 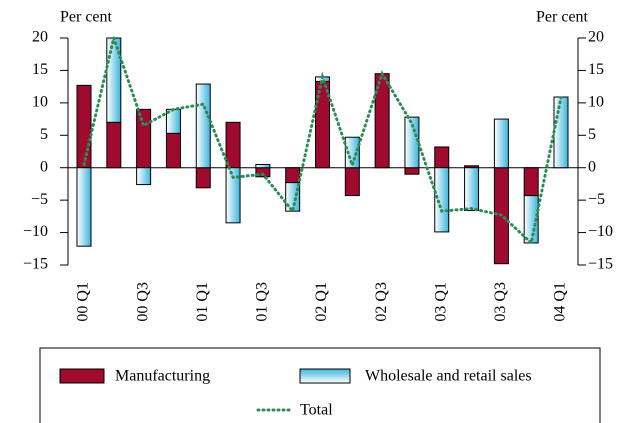 I want to click on y-axis-label: Per cent, so click(x=86, y=17).